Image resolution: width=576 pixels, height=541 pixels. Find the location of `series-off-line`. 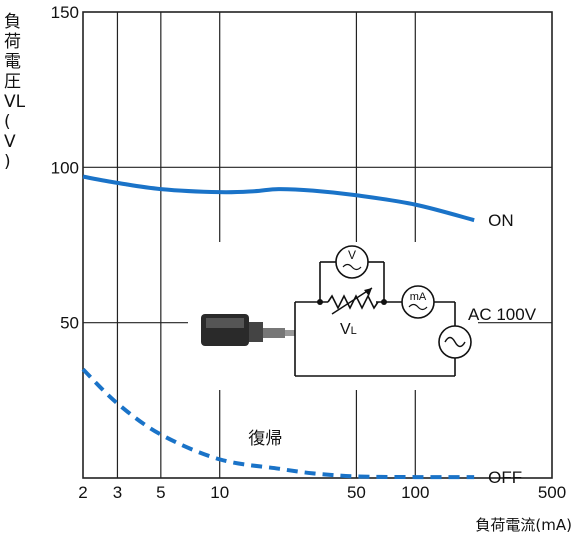

series-off-line is located at coordinates (278, 423).